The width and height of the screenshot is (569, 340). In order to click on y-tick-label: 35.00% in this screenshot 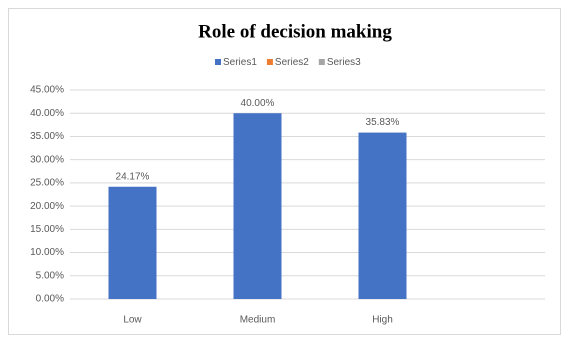, I will do `click(47, 136)`.